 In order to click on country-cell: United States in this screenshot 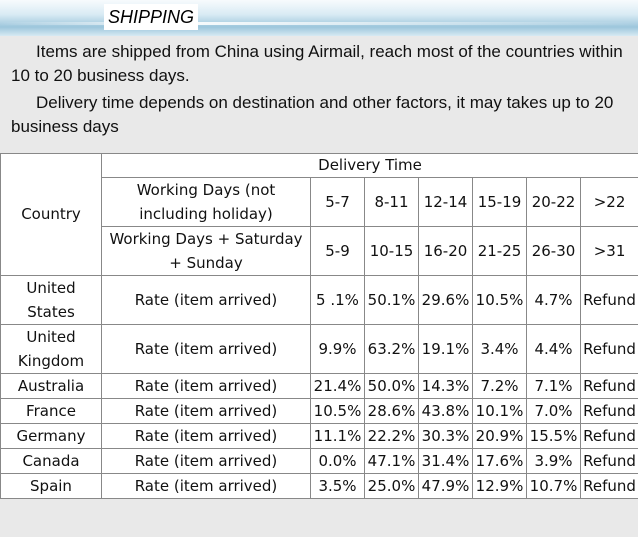, I will do `click(51, 300)`.